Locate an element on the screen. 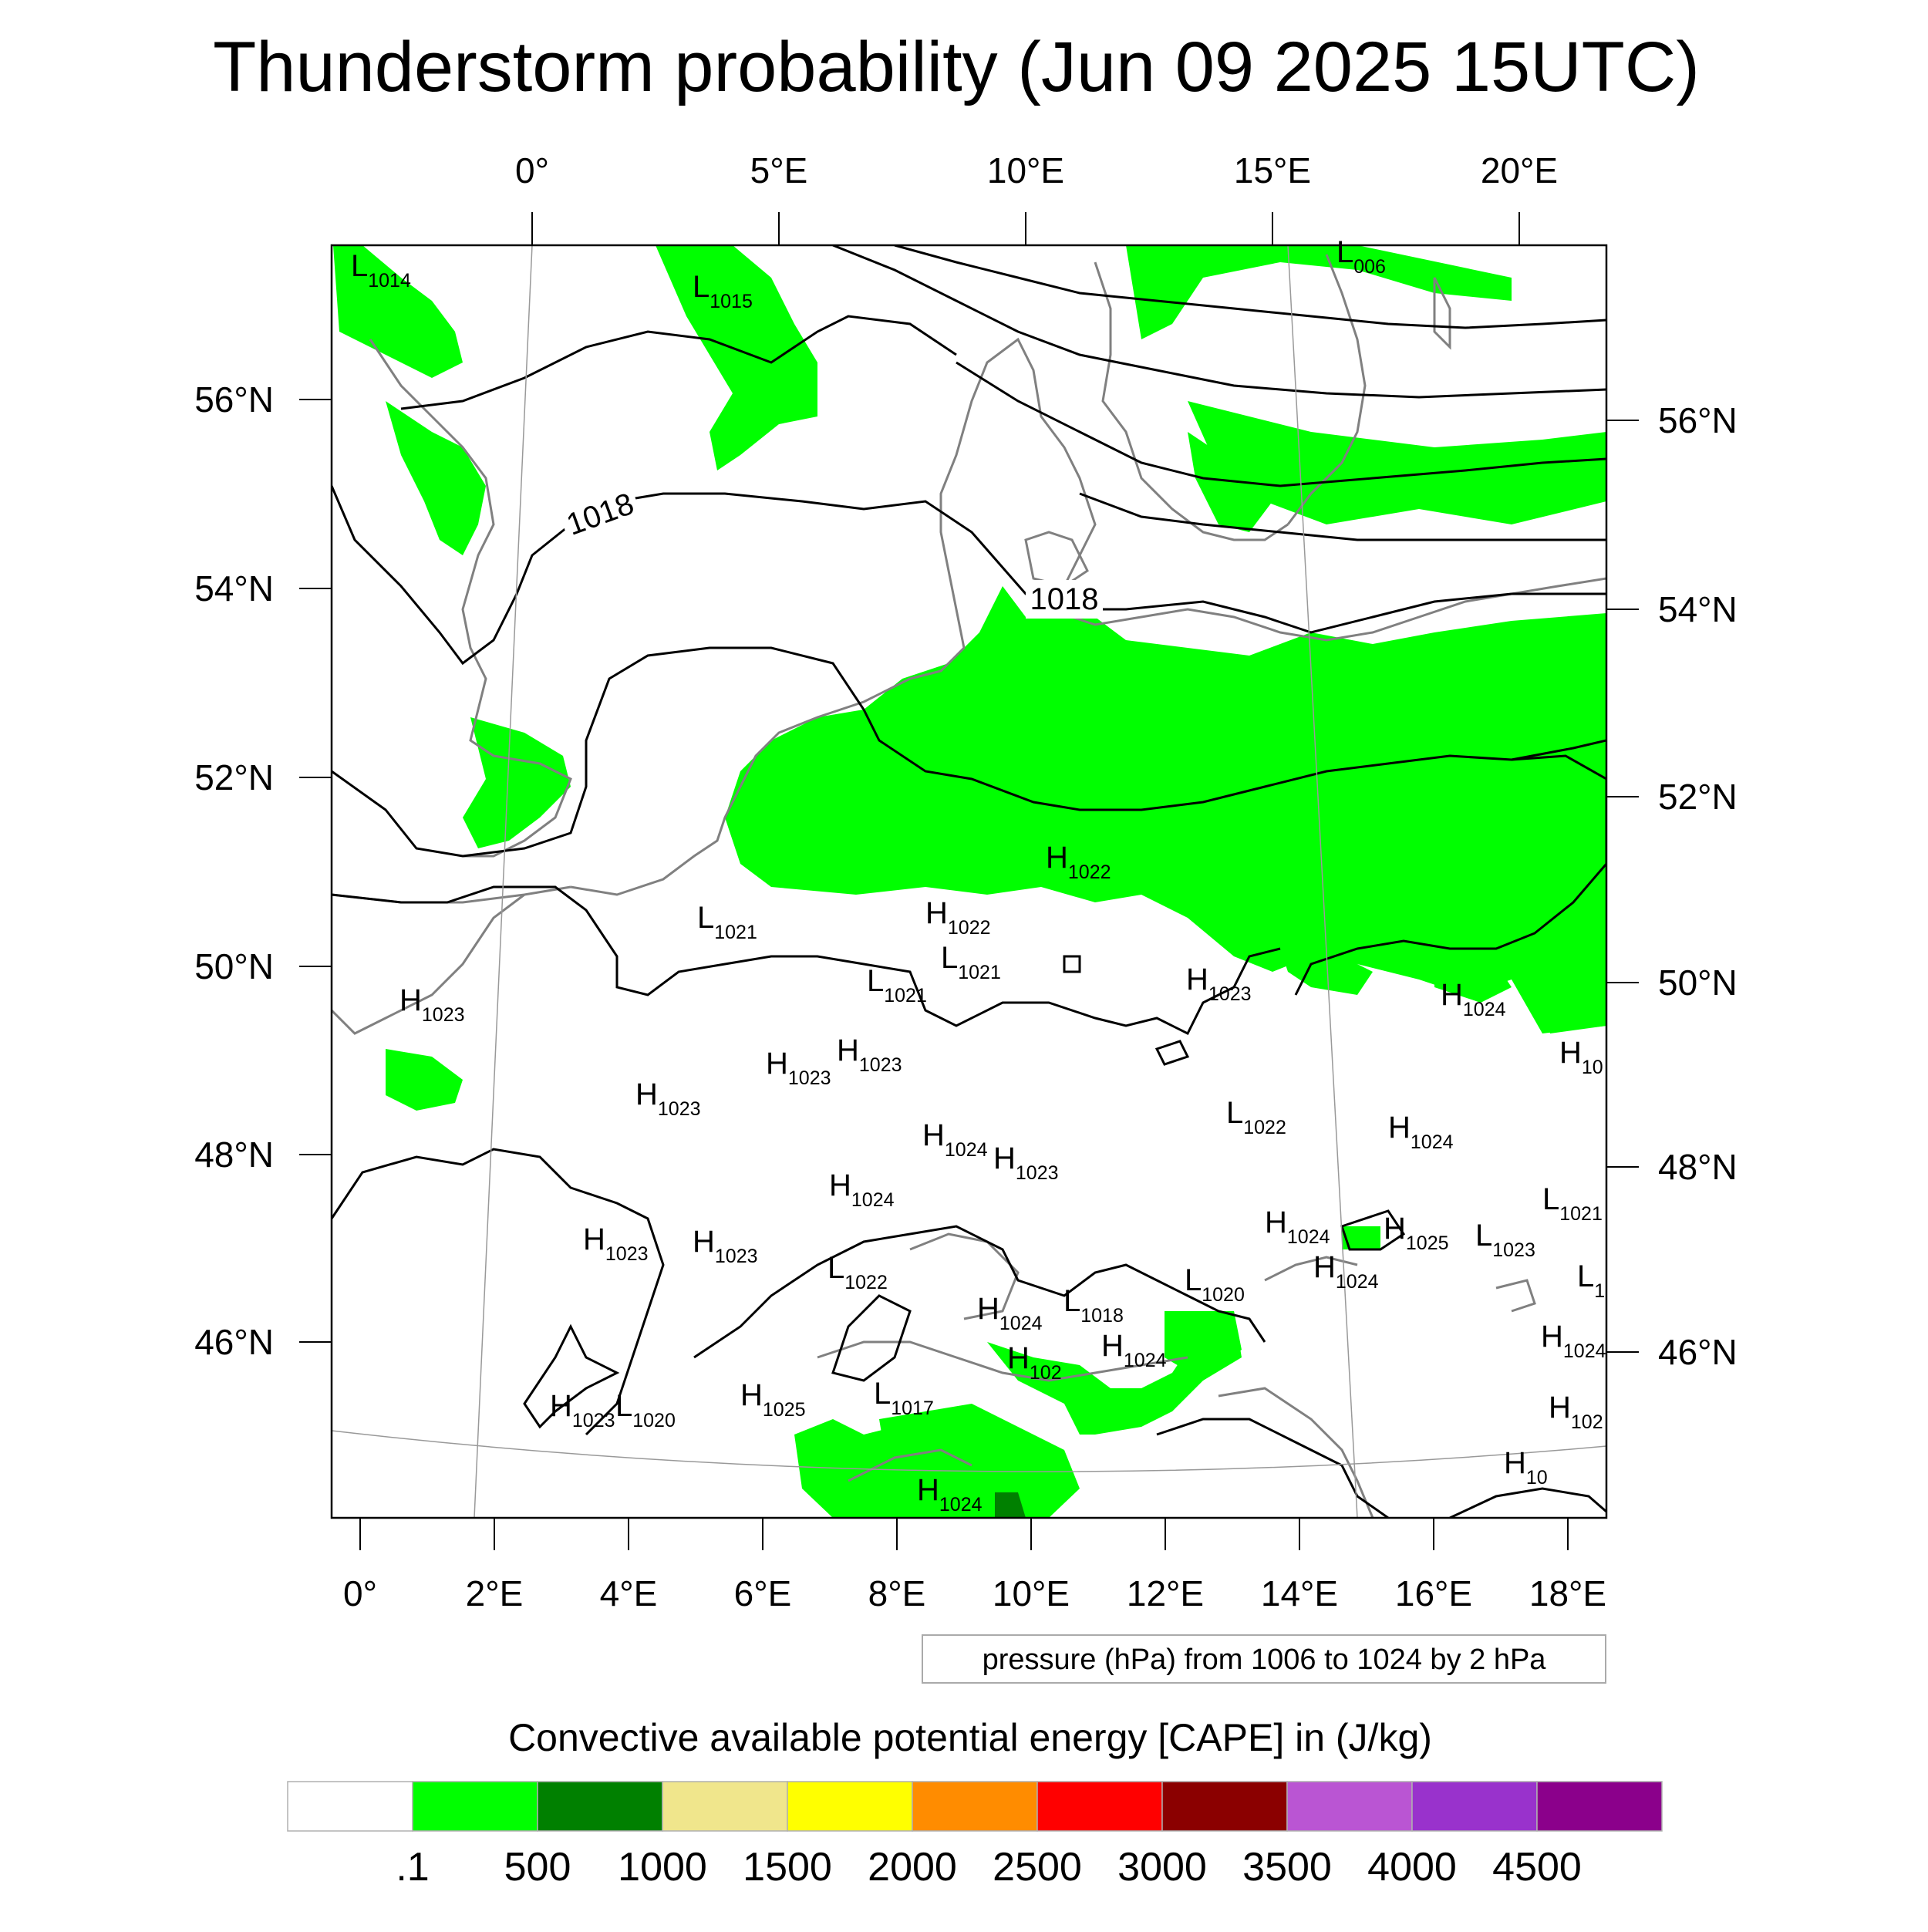 The height and width of the screenshot is (1932, 1928). colorbar-label: 1500 is located at coordinates (787, 1867).